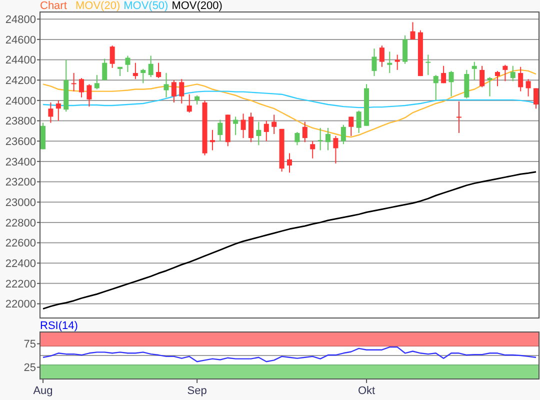 This screenshot has height=400, width=540. What do you see at coordinates (20, 60) in the screenshot?
I see `y-tick-label: 24400` at bounding box center [20, 60].